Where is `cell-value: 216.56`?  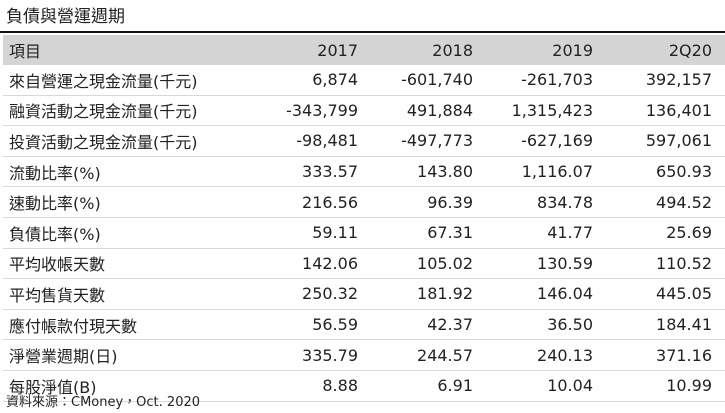
cell-value: 216.56 is located at coordinates (298, 202).